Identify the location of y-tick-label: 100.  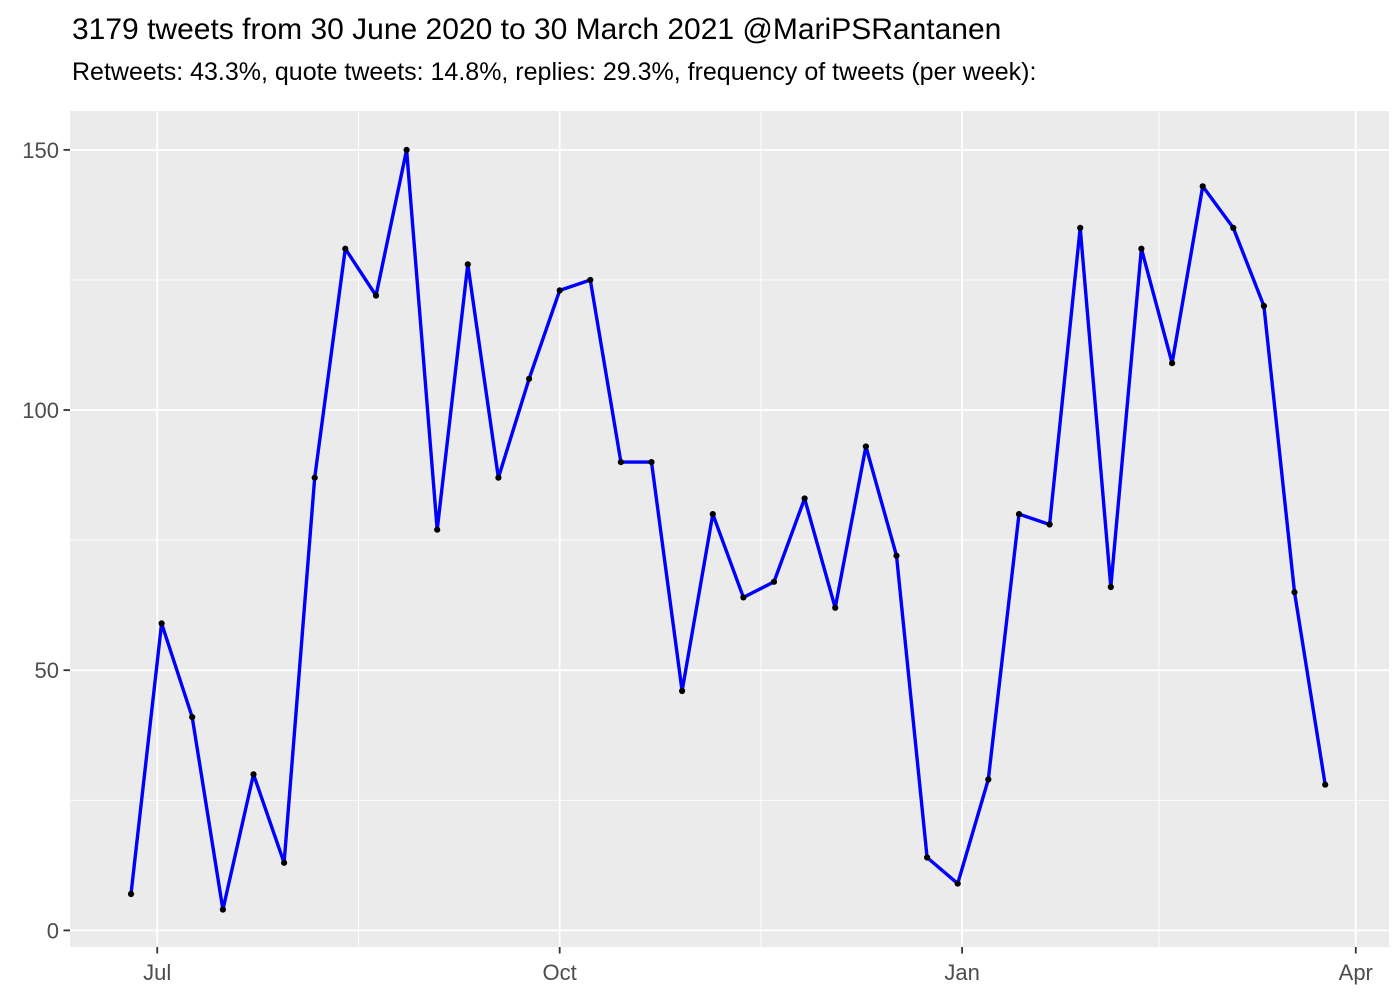
(40, 410).